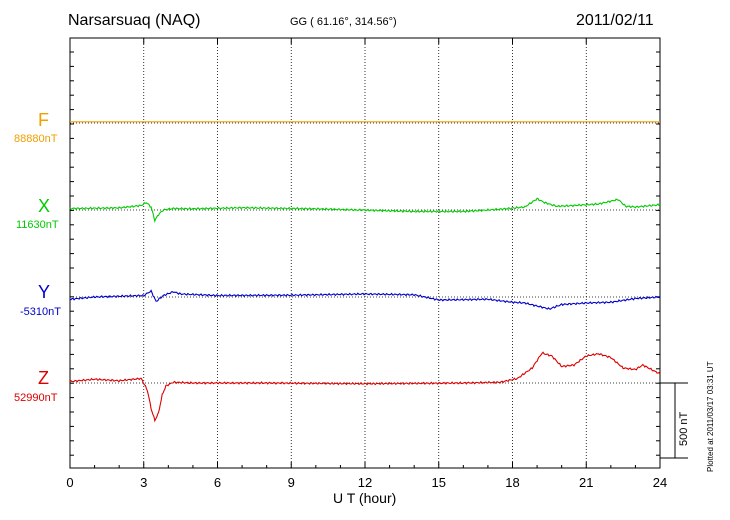 This screenshot has width=730, height=520. Describe the element at coordinates (365, 387) in the screenshot. I see `trace-z` at that location.